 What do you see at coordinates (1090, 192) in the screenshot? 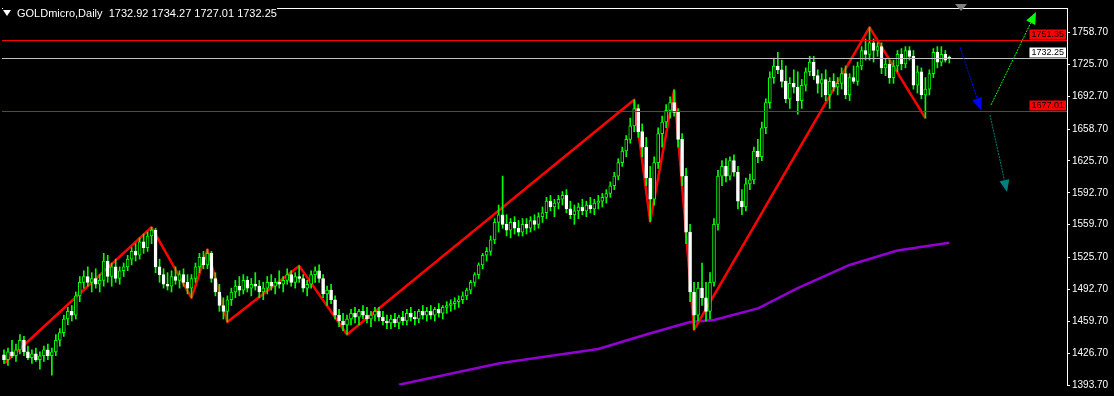
I see `y-tick-label: 1592.70` at bounding box center [1090, 192].